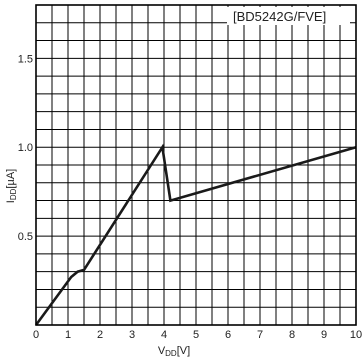  I want to click on x-axis-label: VDD[V], so click(174, 351).